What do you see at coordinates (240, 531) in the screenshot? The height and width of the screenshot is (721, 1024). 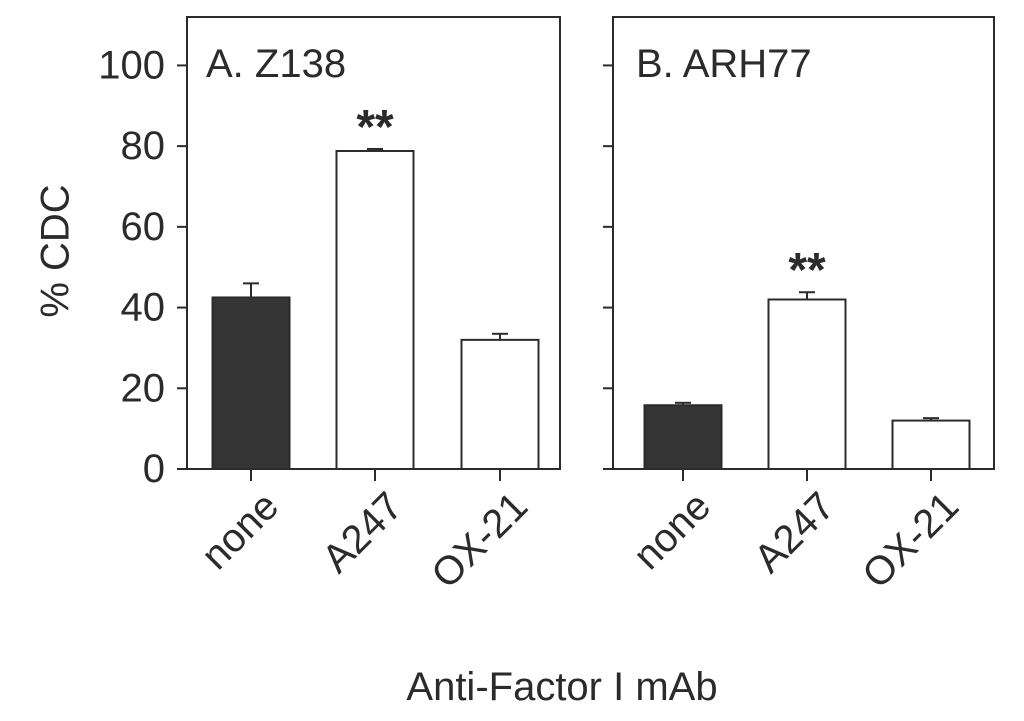 I see `panel-a-category-label-0: none` at bounding box center [240, 531].